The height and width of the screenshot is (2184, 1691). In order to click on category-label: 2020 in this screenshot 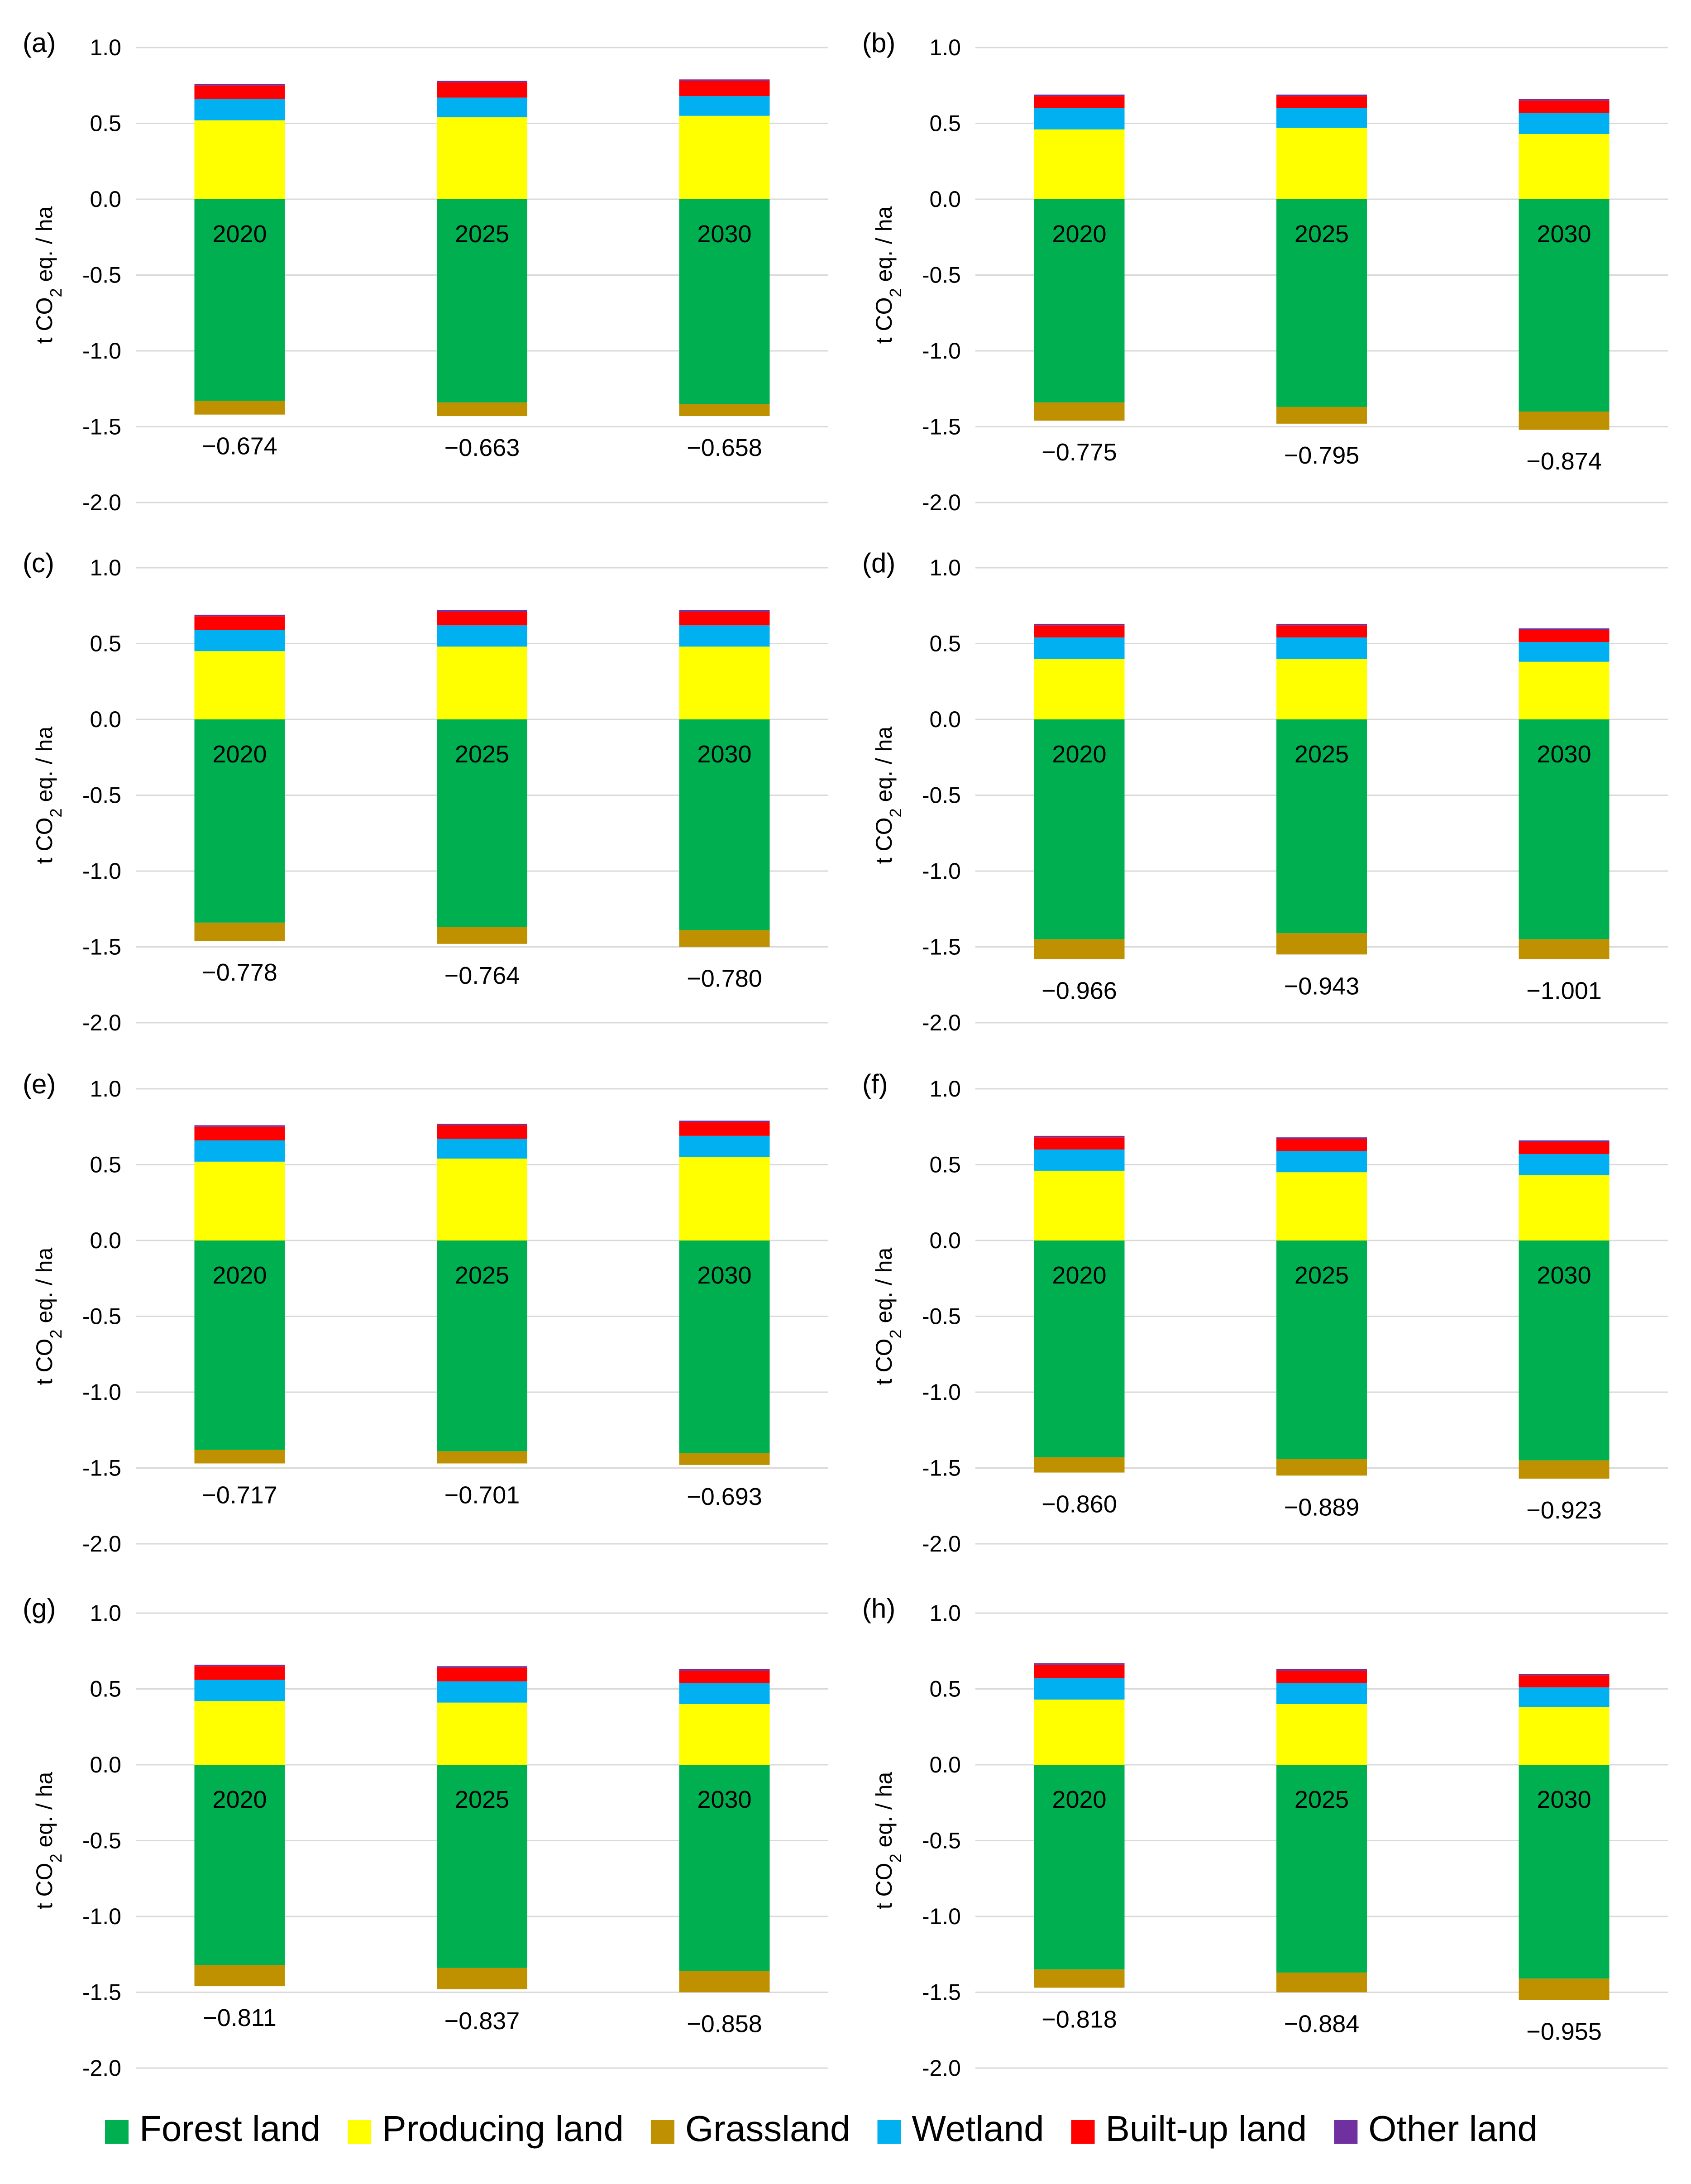, I will do `click(239, 234)`.